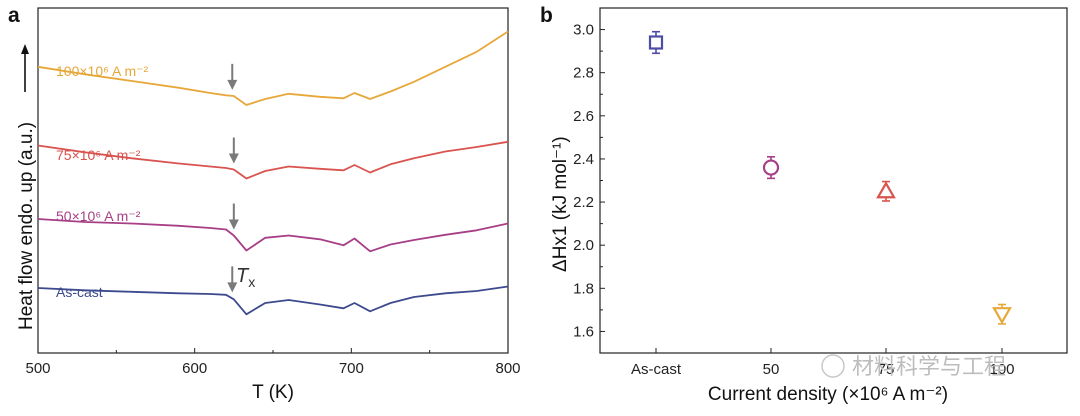  I want to click on panel-a-series-label-1: 75×10⁶ A m⁻², so click(98, 155).